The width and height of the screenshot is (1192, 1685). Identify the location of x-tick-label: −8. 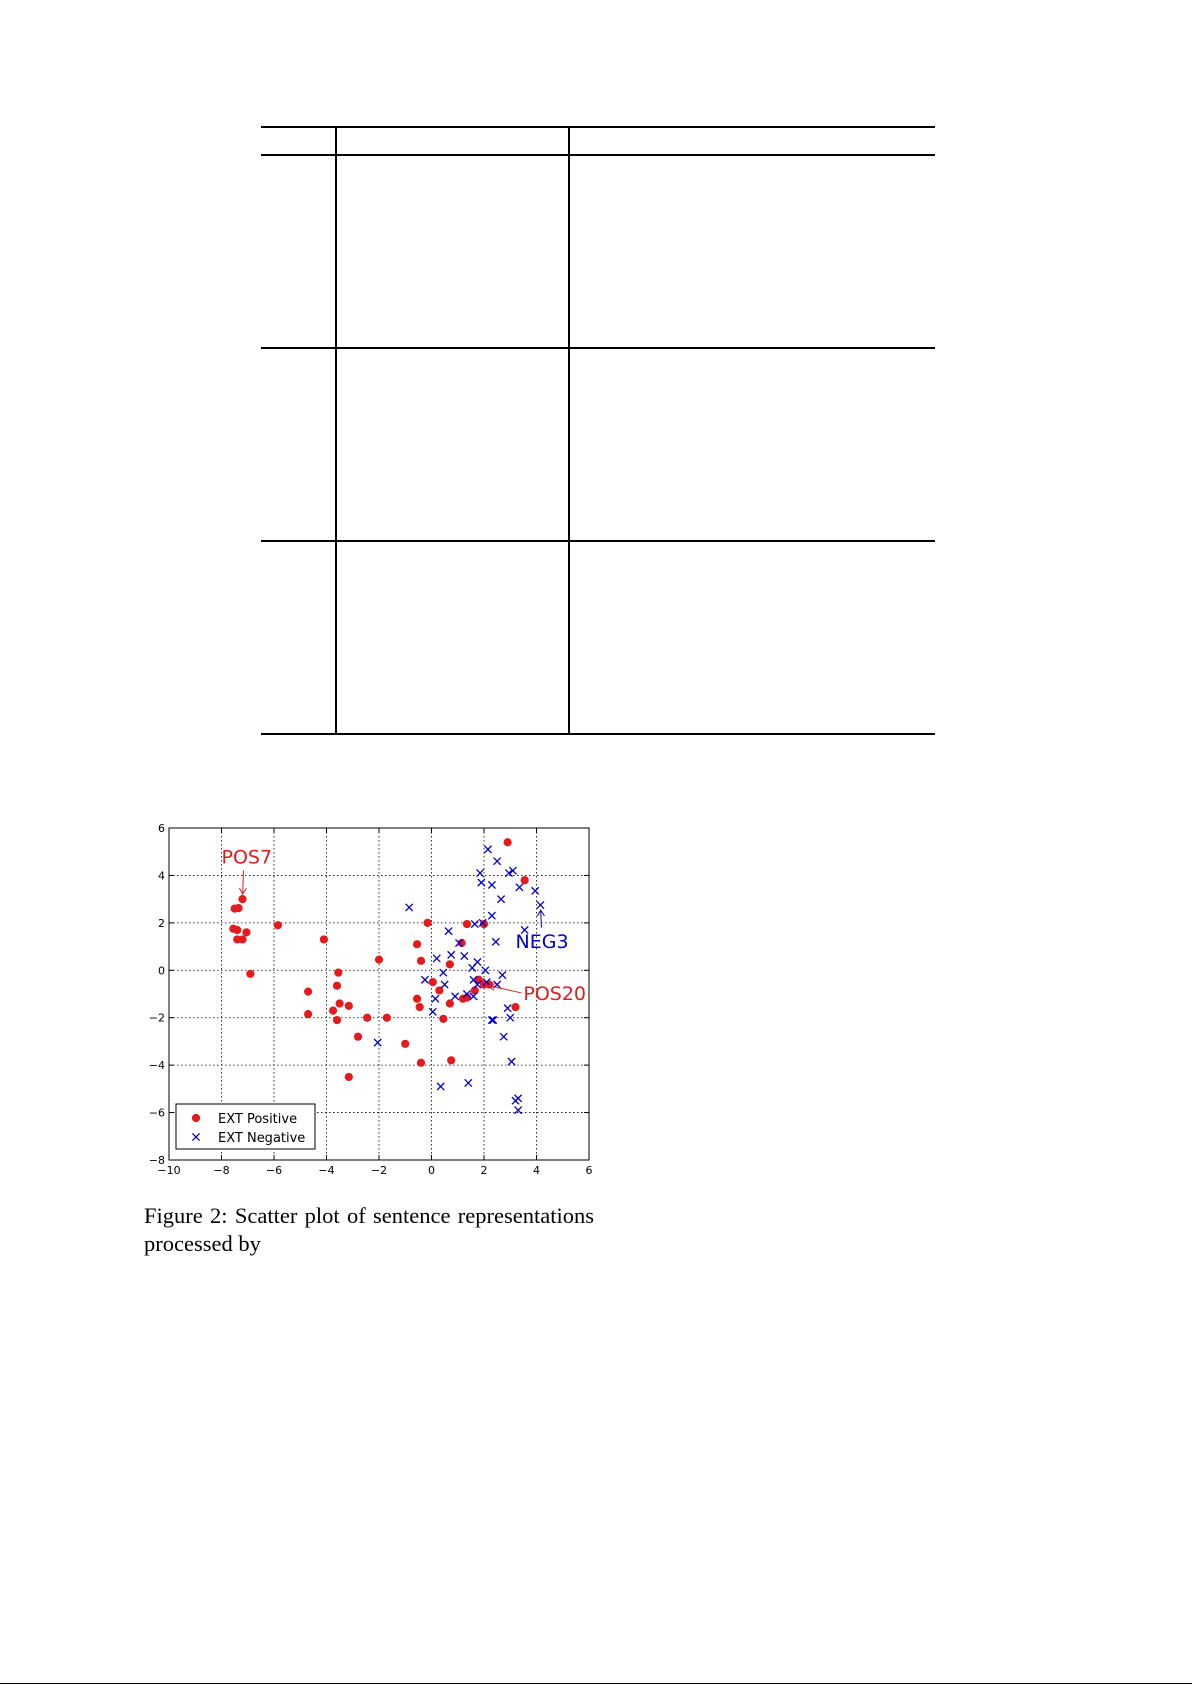
(221, 1170).